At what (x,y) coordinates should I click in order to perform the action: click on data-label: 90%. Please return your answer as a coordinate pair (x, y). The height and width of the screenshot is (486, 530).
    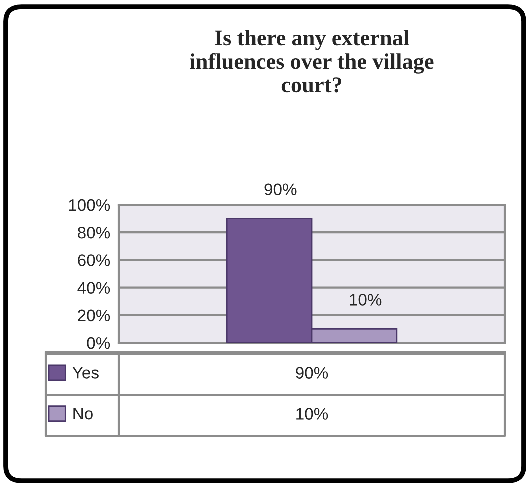
    Looking at the image, I should click on (280, 190).